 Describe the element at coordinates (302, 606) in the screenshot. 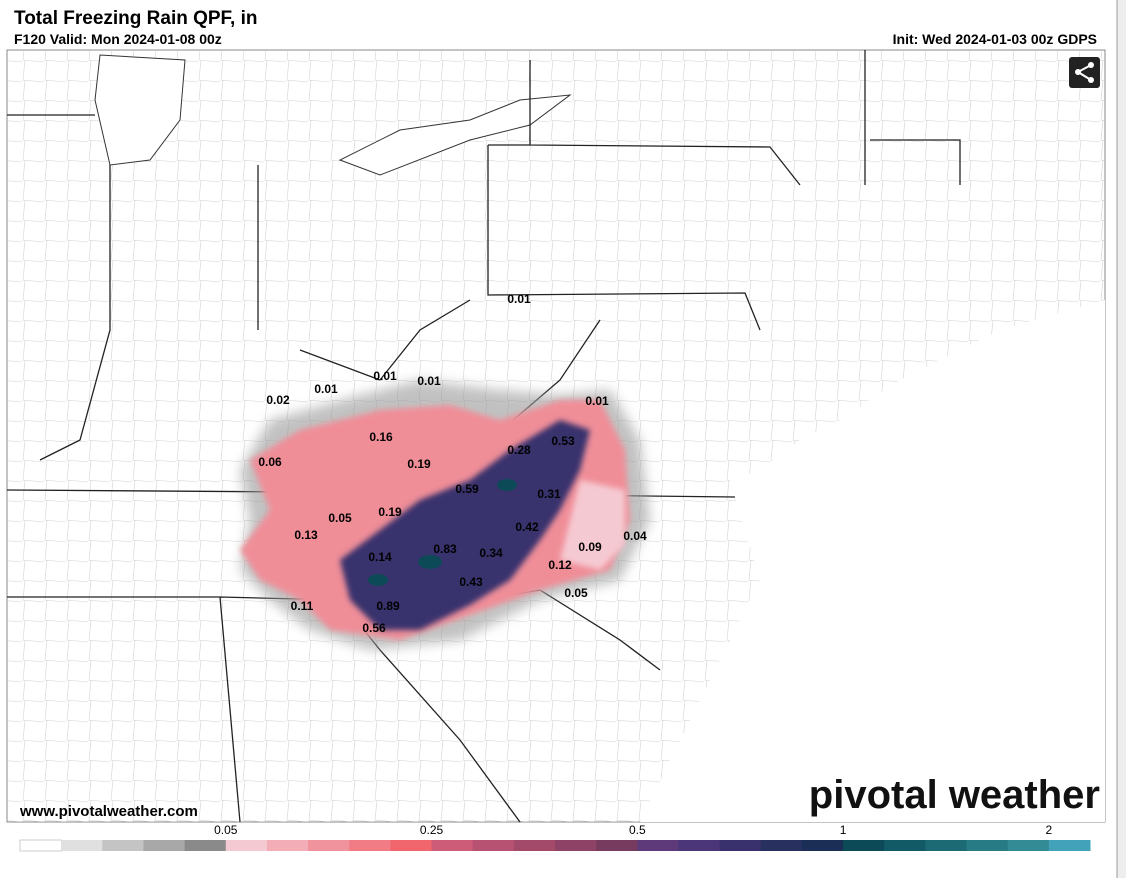

I see `value-label: 0.11` at that location.